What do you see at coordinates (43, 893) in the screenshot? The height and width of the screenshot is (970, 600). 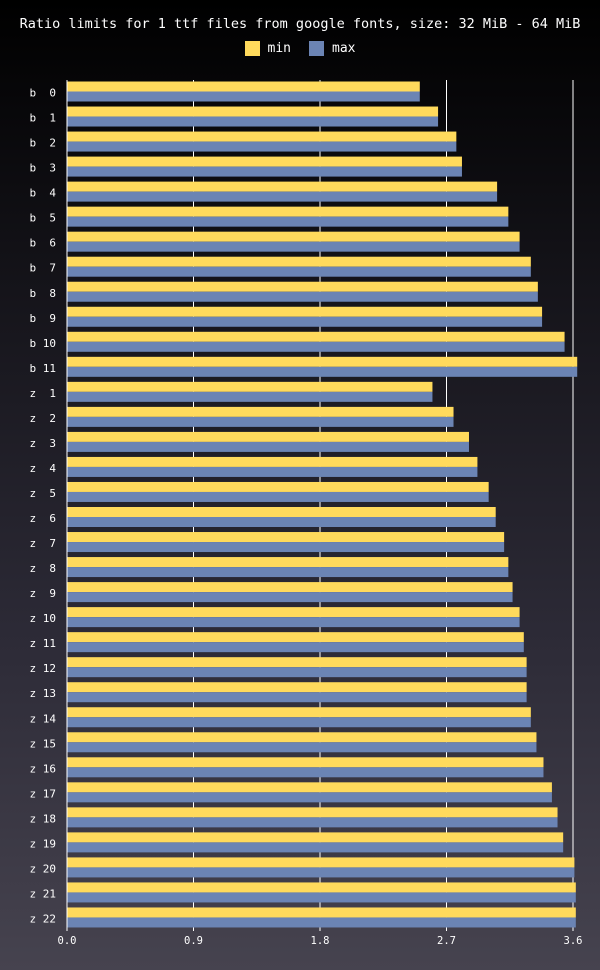 I see `y-tick-label-32: z 21` at bounding box center [43, 893].